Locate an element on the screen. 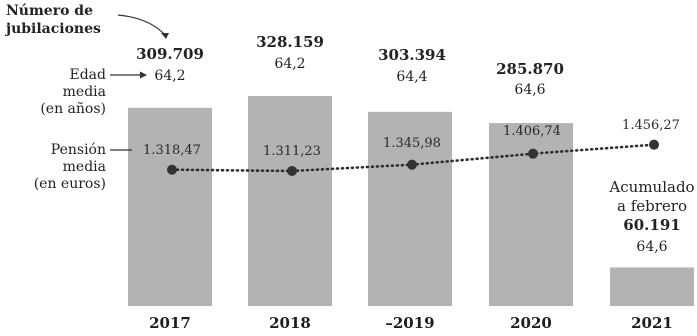 This screenshot has width=697, height=336. pension-value: 1.456,27 is located at coordinates (651, 125).